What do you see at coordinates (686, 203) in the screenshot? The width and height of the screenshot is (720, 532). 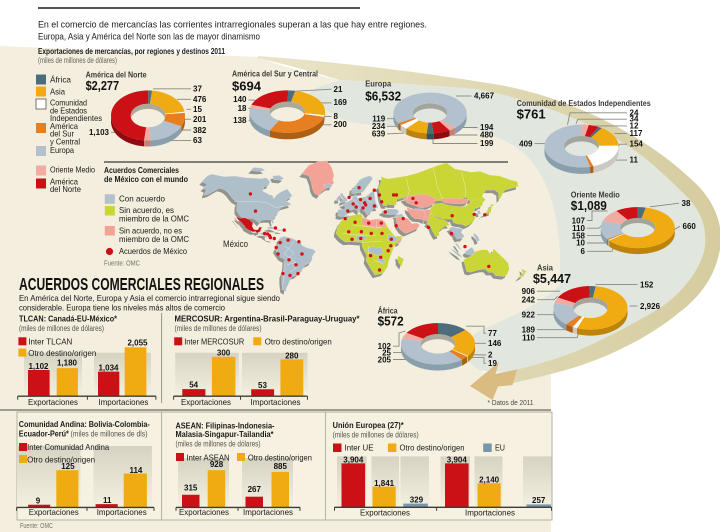 I see `svg-text: 38` at bounding box center [686, 203].